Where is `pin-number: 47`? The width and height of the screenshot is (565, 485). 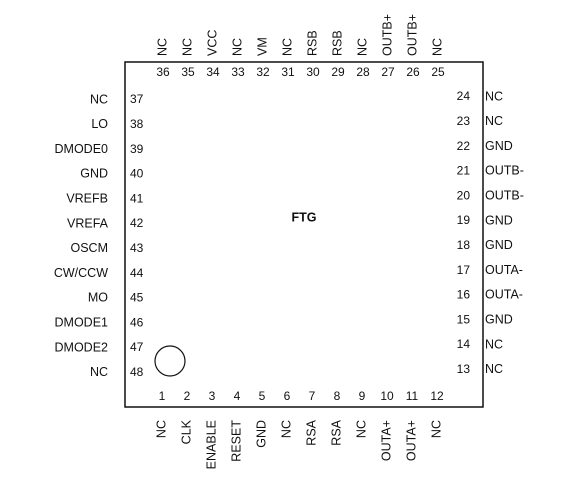
pin-number: 47 is located at coordinates (137, 347).